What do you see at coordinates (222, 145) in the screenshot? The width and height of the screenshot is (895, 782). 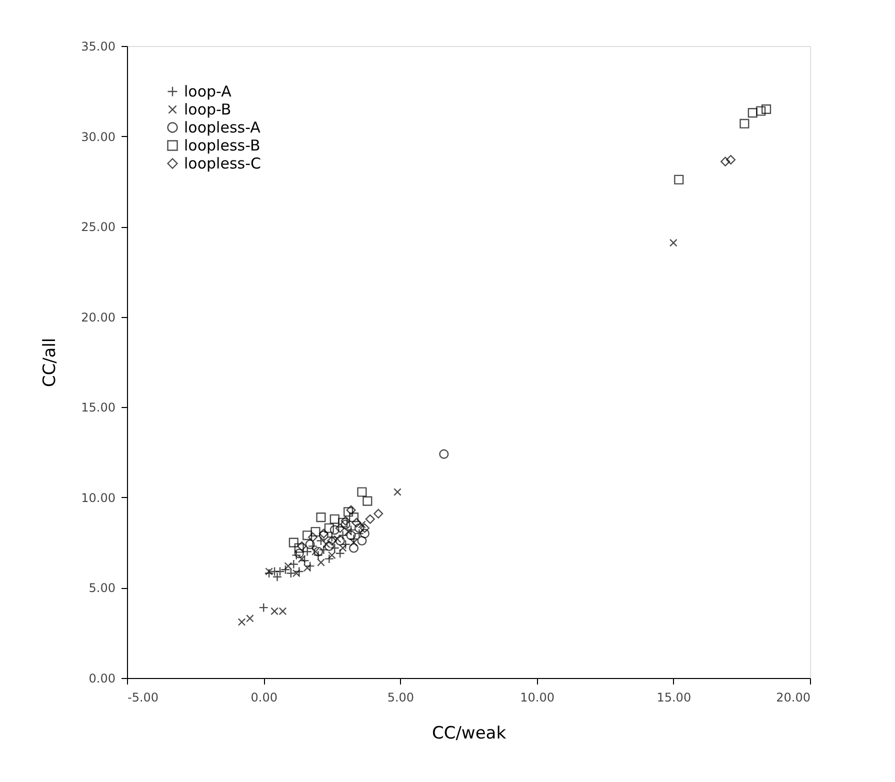 I see `legend-label: loopless-B` at bounding box center [222, 145].